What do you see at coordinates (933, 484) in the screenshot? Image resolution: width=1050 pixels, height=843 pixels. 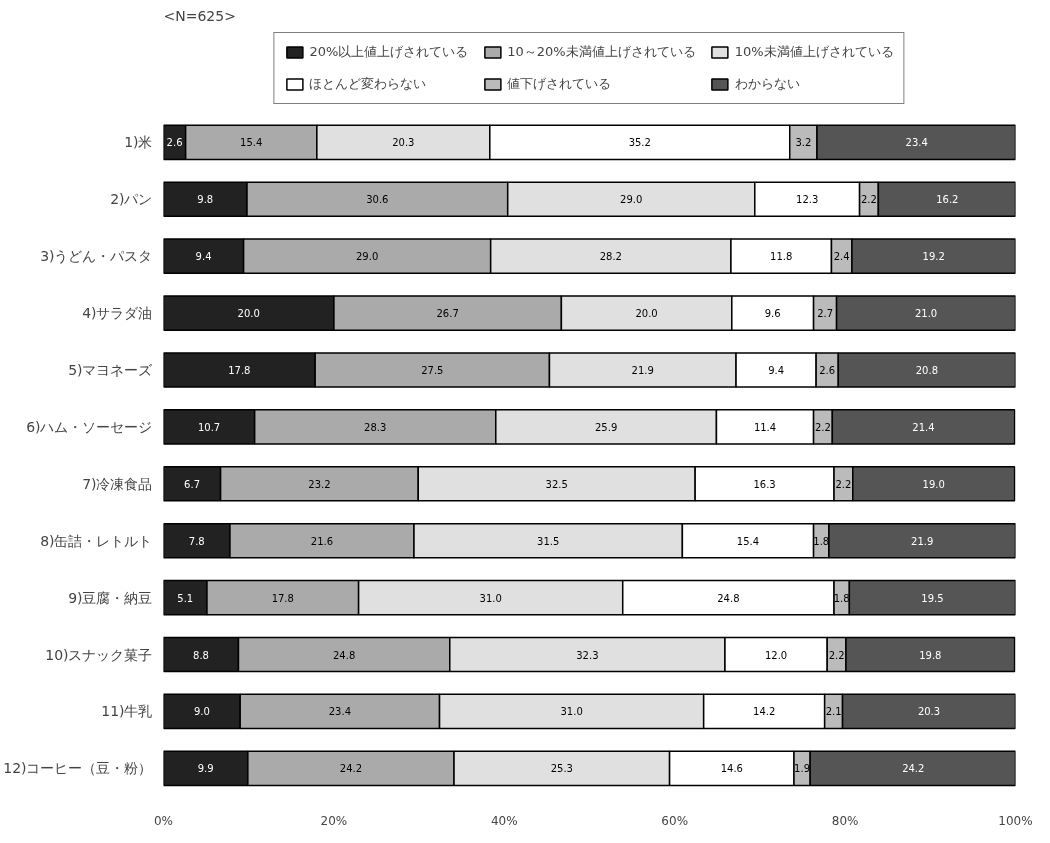 I see `data-label: 19.0` at bounding box center [933, 484].